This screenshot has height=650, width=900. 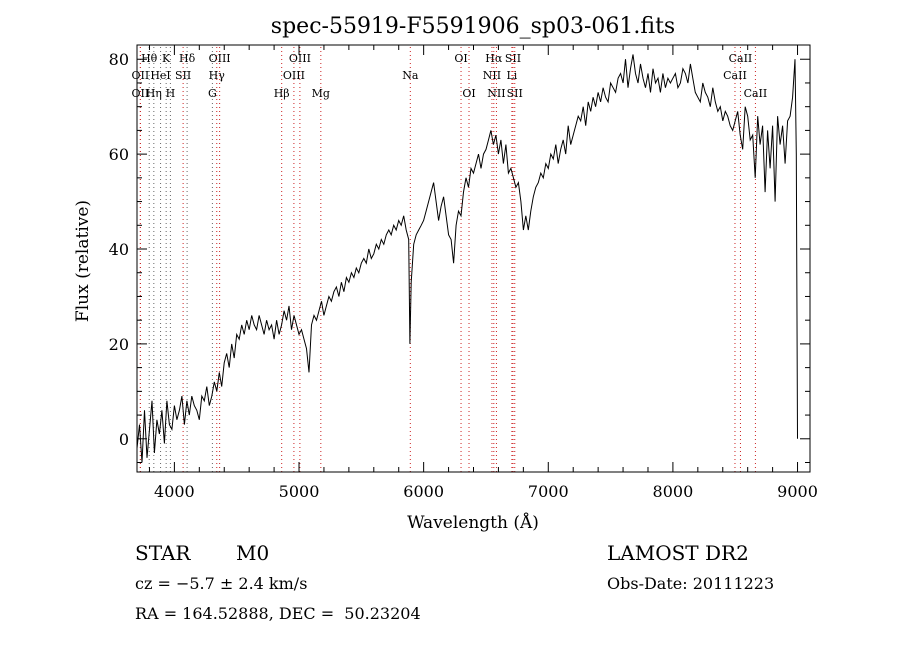 What do you see at coordinates (513, 58) in the screenshot?
I see `marker-label-7: SII` at bounding box center [513, 58].